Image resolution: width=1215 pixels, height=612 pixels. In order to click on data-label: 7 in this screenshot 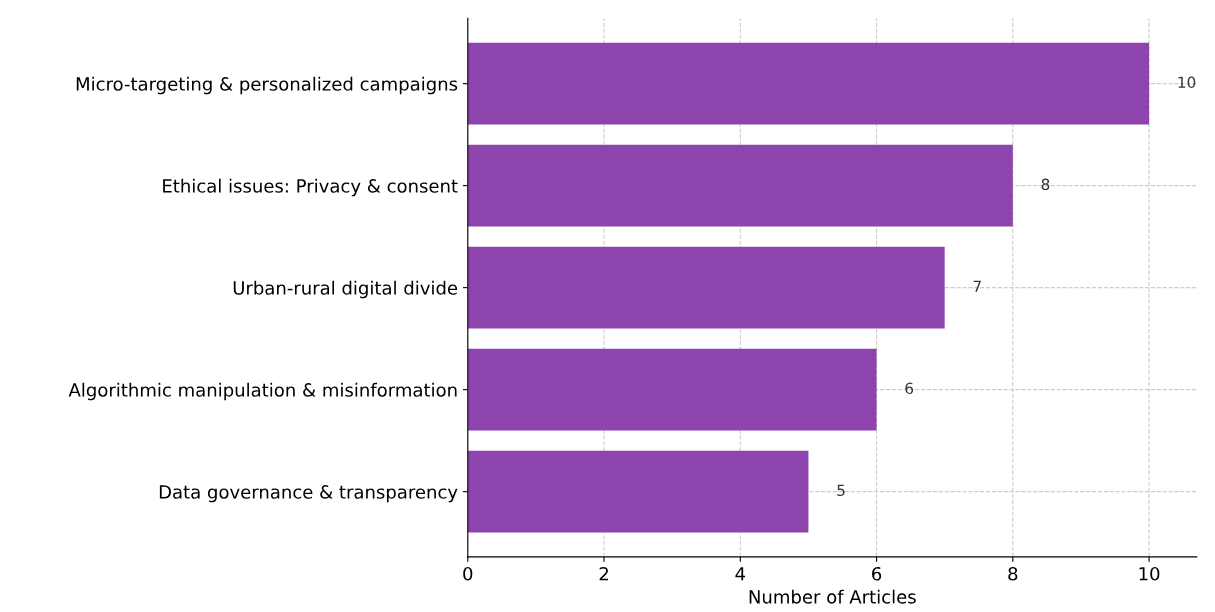, I will do `click(977, 286)`.